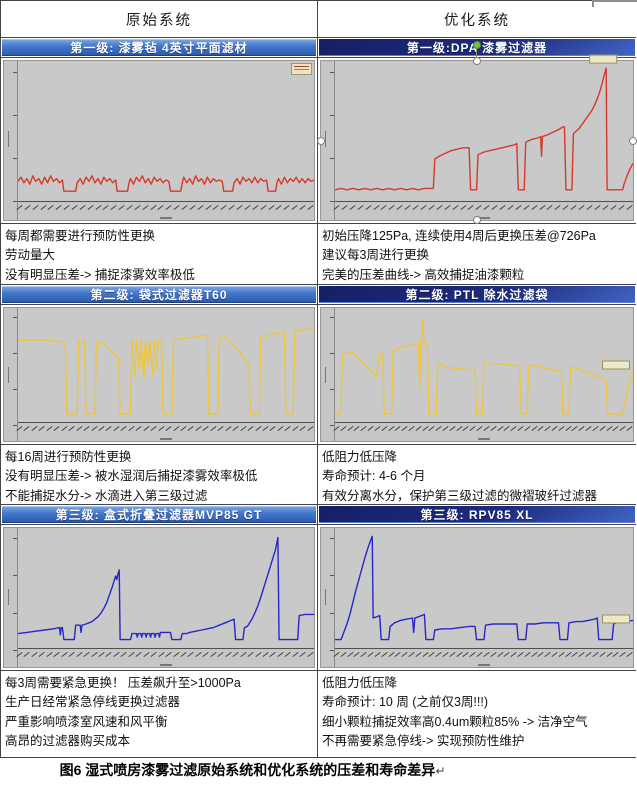  I want to click on x-axis-tick-labels, so click(483, 430).